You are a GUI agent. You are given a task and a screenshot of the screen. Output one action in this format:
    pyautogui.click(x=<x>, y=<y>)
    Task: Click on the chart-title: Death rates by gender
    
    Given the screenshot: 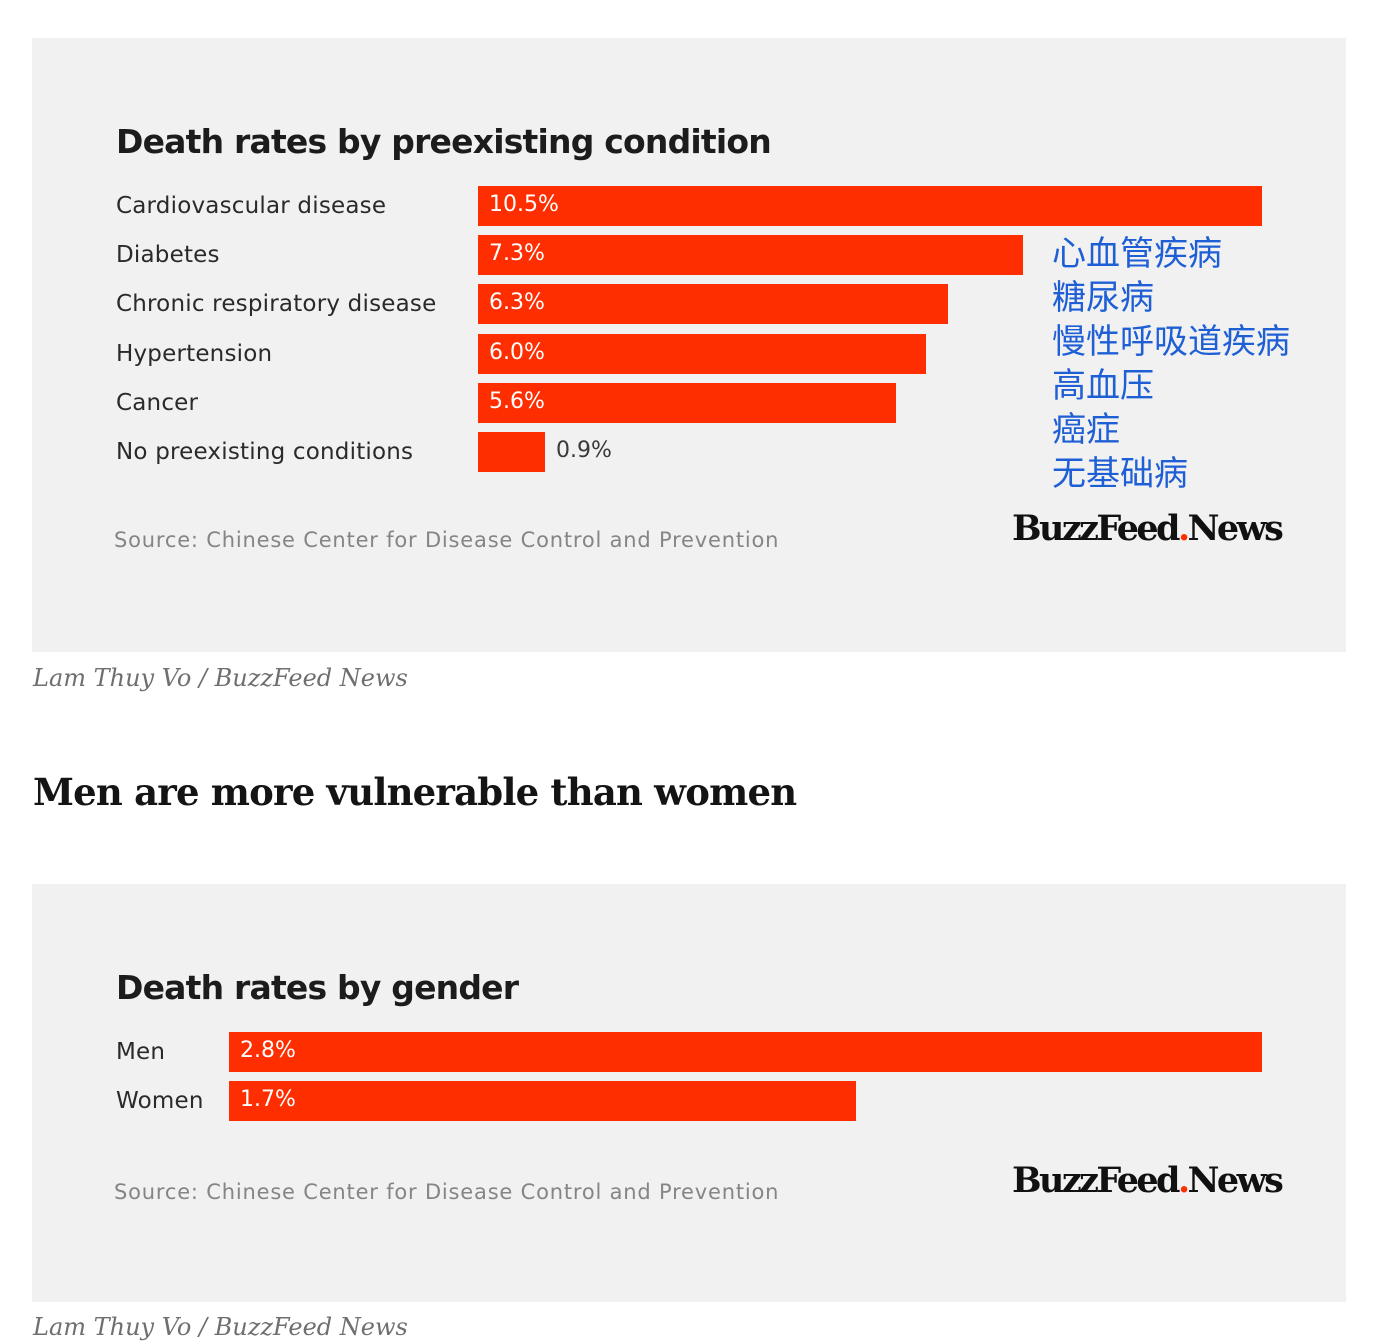 What is the action you would take?
    pyautogui.click(x=317, y=987)
    